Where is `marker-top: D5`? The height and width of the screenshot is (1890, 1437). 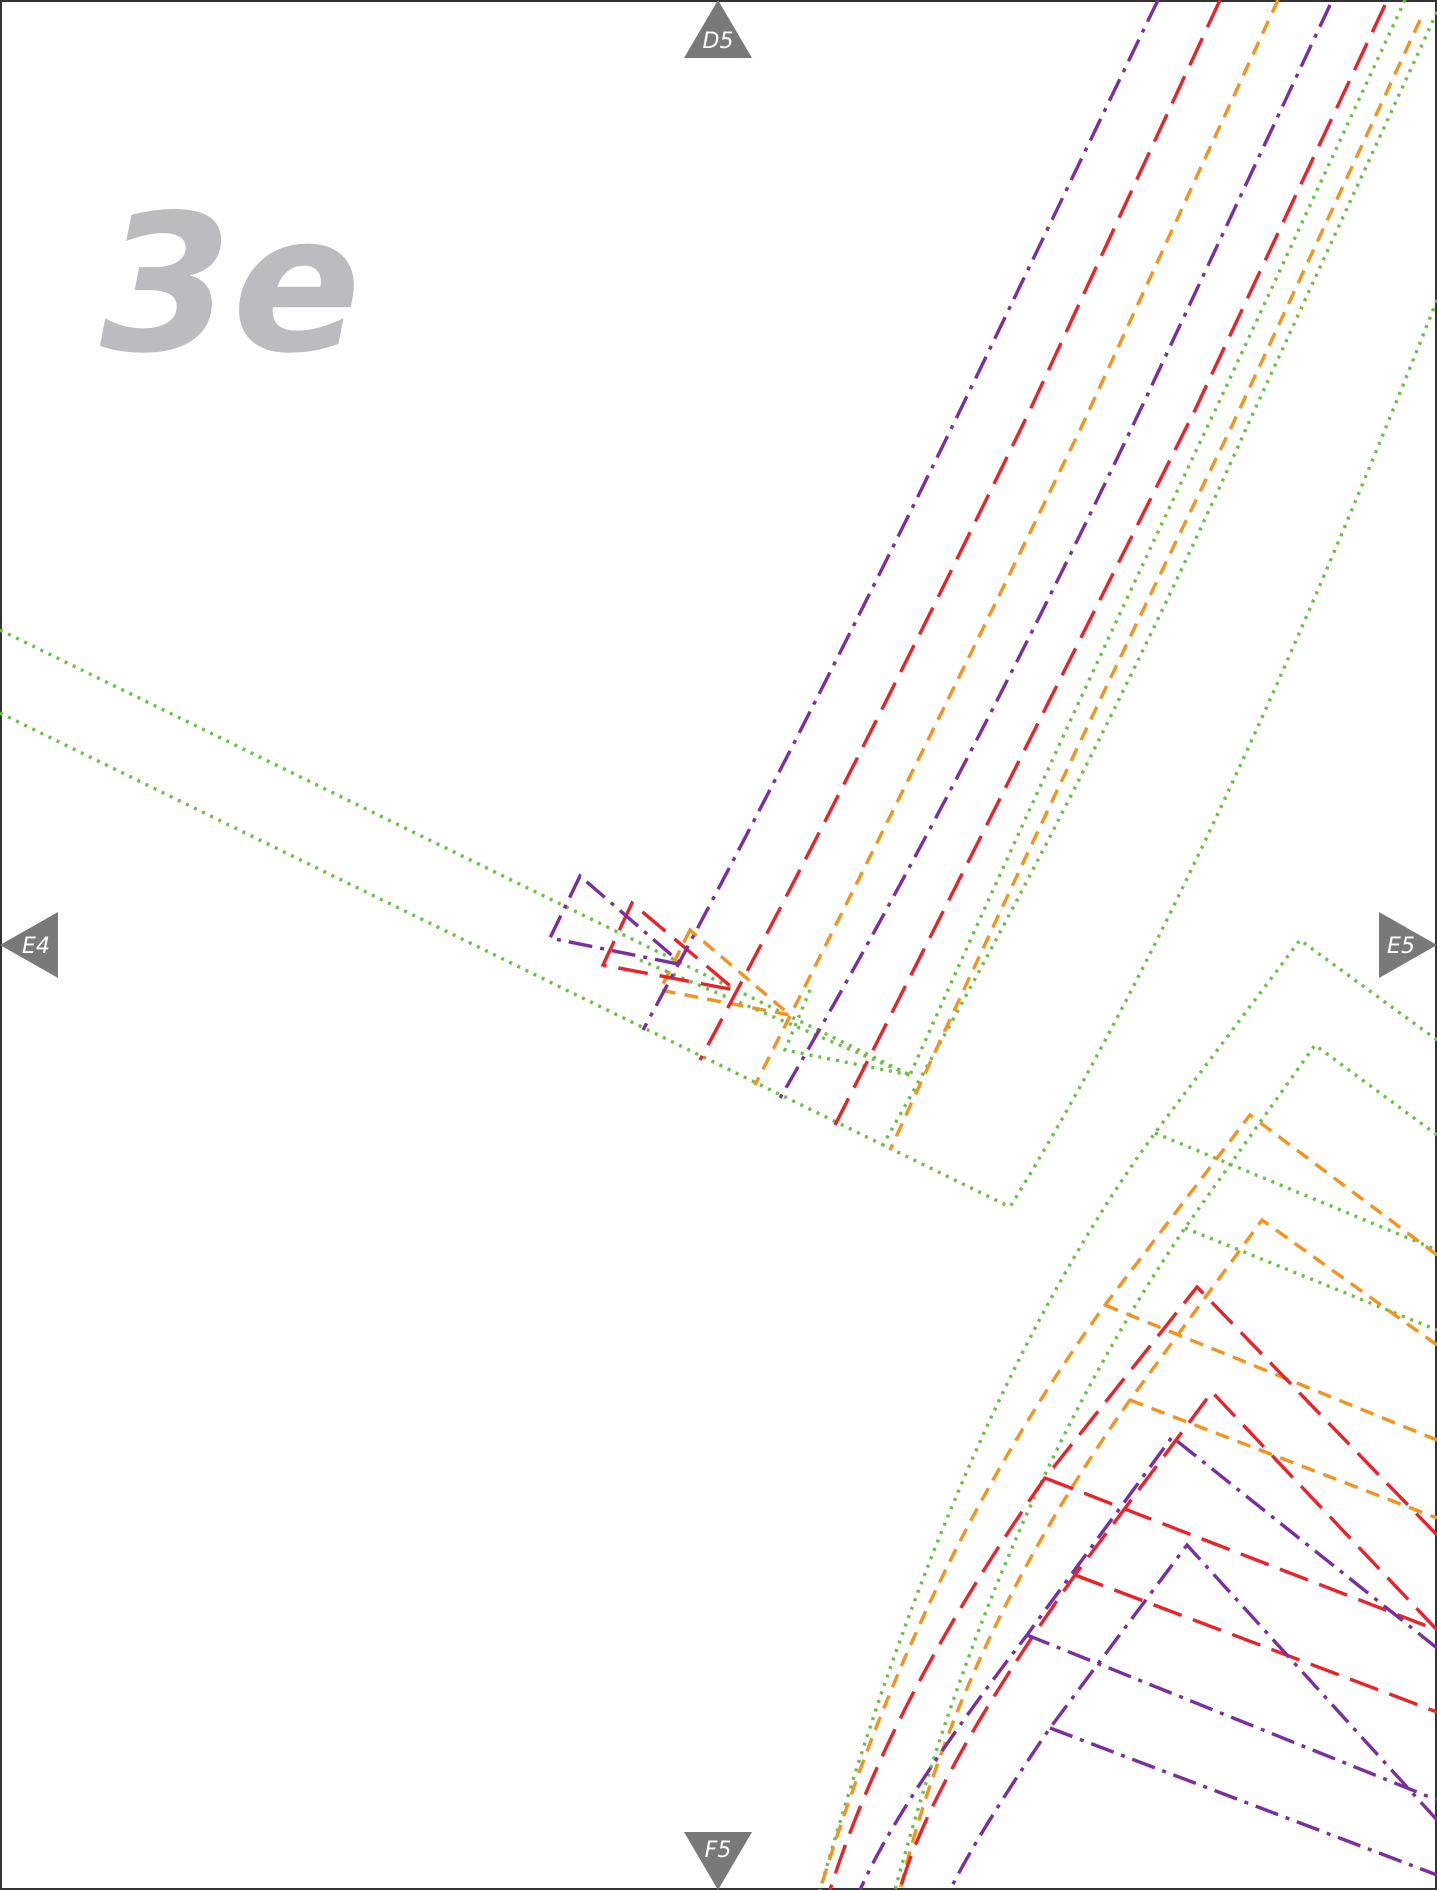
marker-top: D5 is located at coordinates (718, 29).